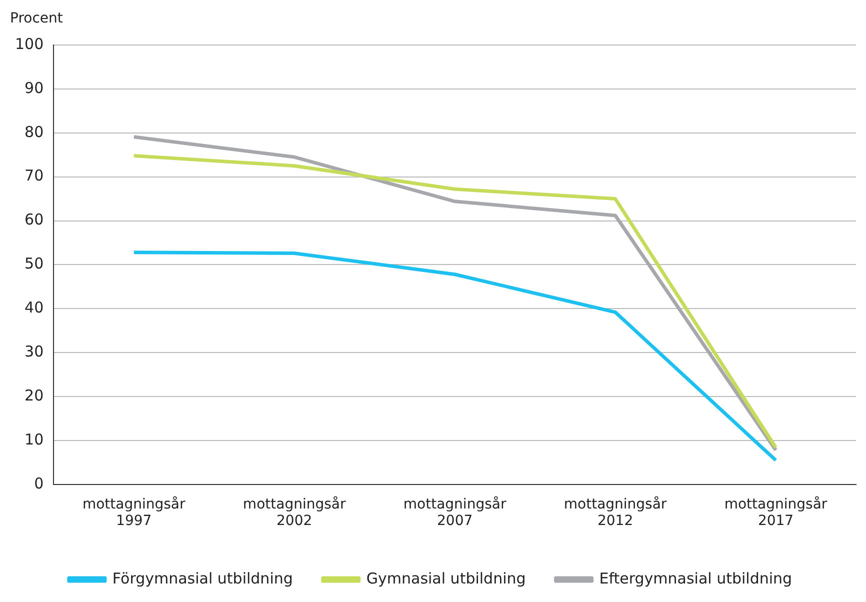 This screenshot has width=866, height=602. What do you see at coordinates (37, 18) in the screenshot?
I see `y-axis-title: Procent` at bounding box center [37, 18].